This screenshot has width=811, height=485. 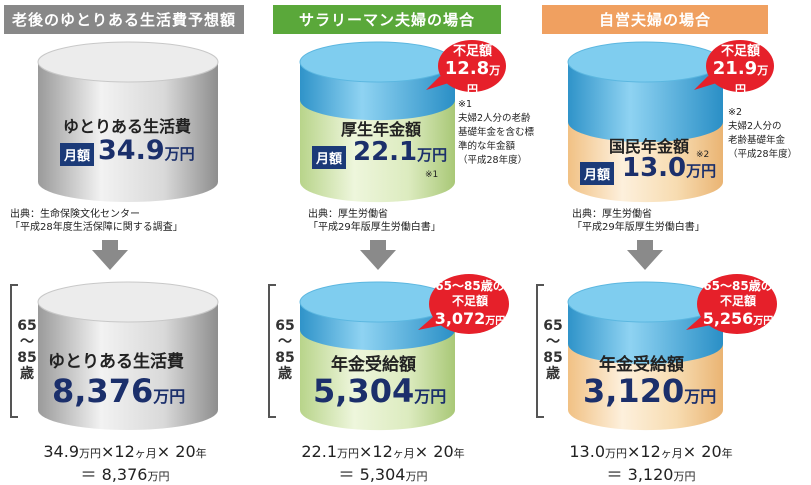 I want to click on living-cost-calculation: 34.9万円×12ヶ月× 20年 ＝ 8,376万円, so click(x=125, y=463).